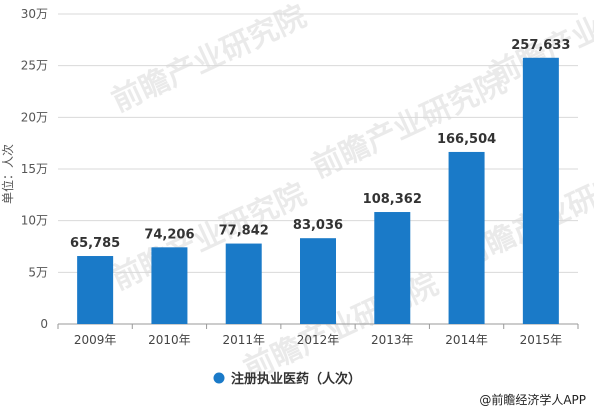  What do you see at coordinates (466, 139) in the screenshot?
I see `data-label: 166,504` at bounding box center [466, 139].